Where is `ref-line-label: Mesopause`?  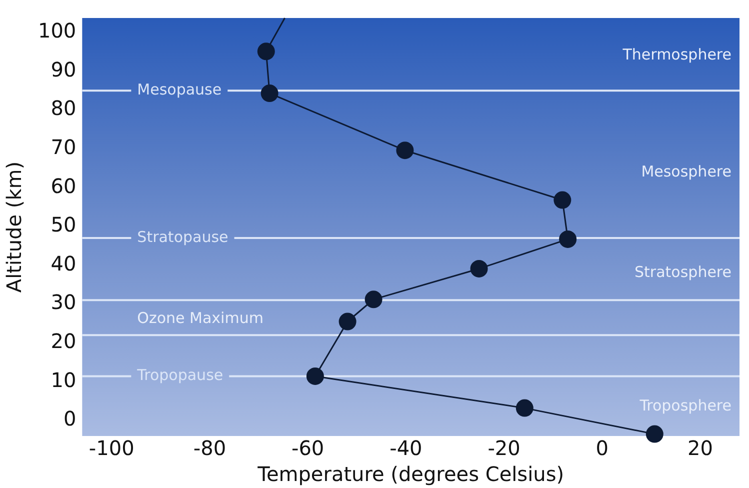
ref-line-label: Mesopause is located at coordinates (179, 89).